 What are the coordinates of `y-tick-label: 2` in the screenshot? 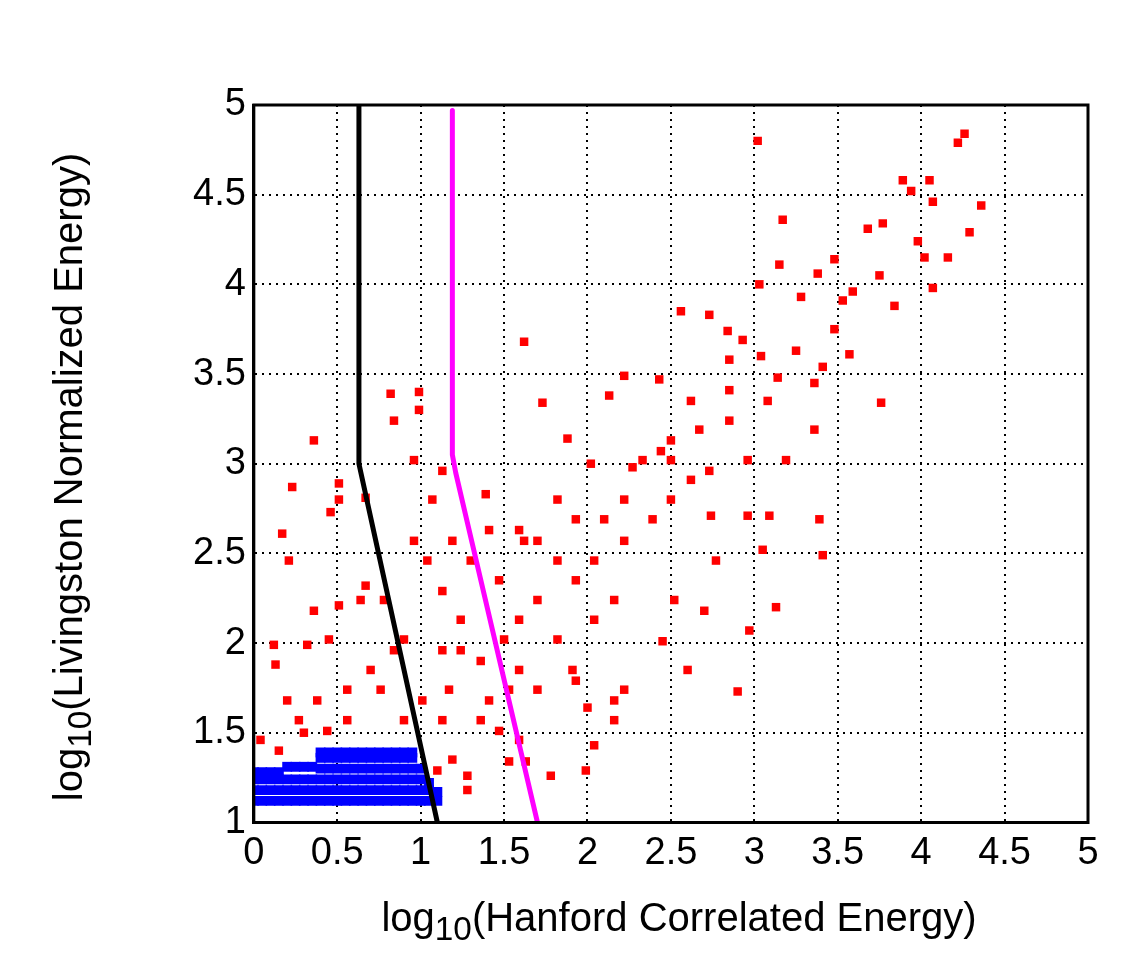 It's located at (235, 640).